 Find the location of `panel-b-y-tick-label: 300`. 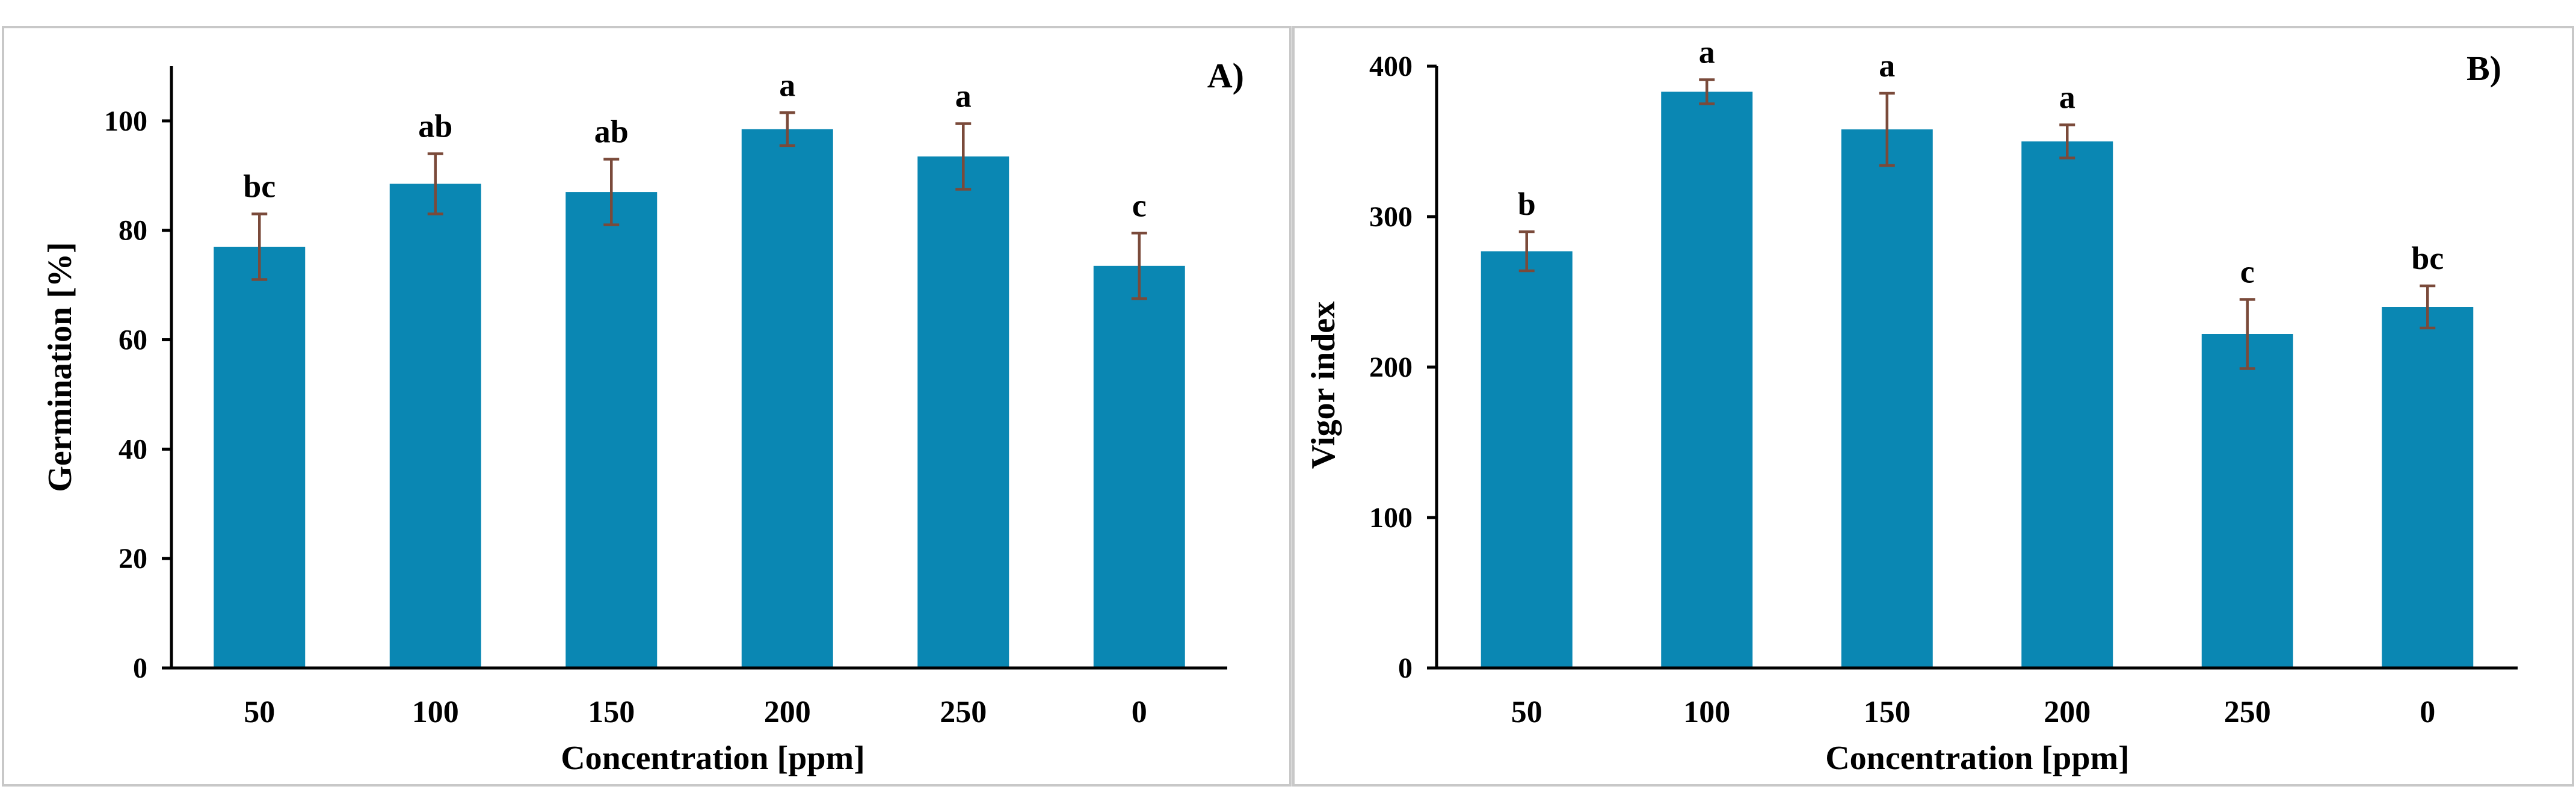

panel-b-y-tick-label: 300 is located at coordinates (1391, 217).